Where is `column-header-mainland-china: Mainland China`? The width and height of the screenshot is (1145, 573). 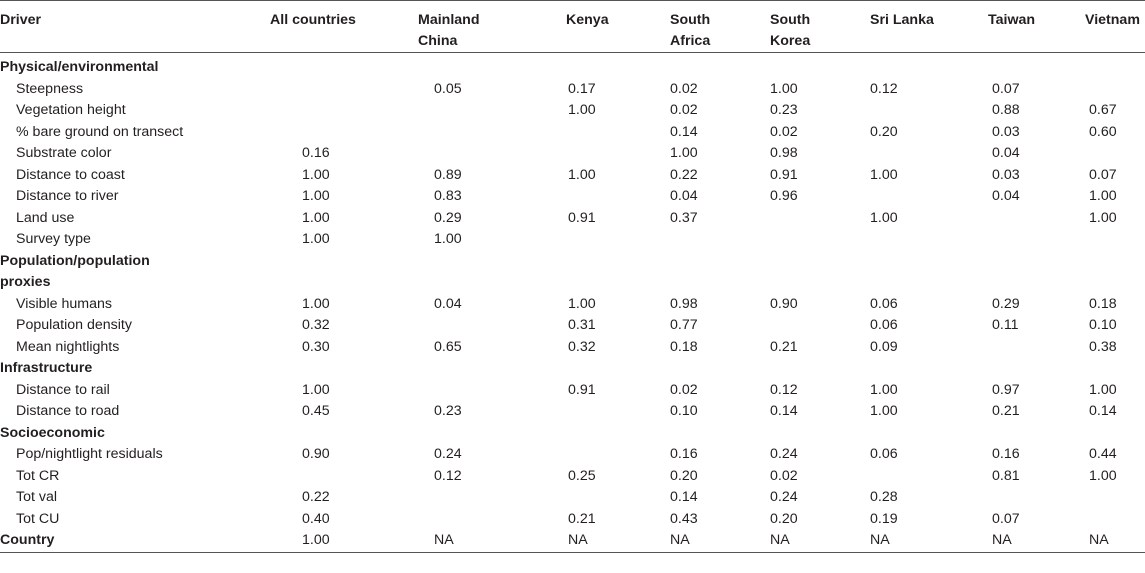
column-header-mainland-china: Mainland China is located at coordinates (465, 26).